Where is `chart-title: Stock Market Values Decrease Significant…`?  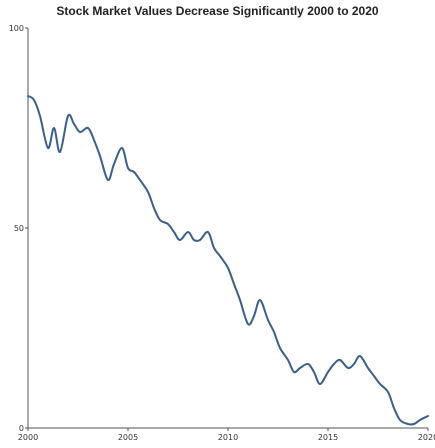
chart-title: Stock Market Values Decrease Significant… is located at coordinates (217, 11).